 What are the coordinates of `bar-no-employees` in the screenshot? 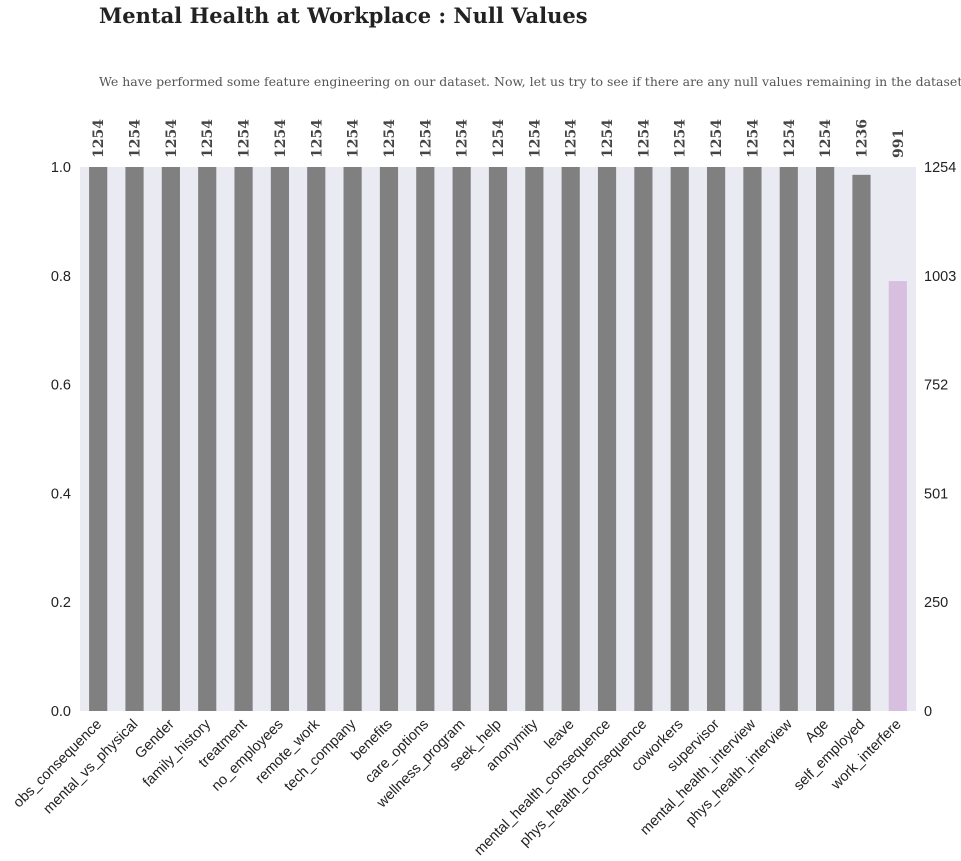 It's located at (279, 439).